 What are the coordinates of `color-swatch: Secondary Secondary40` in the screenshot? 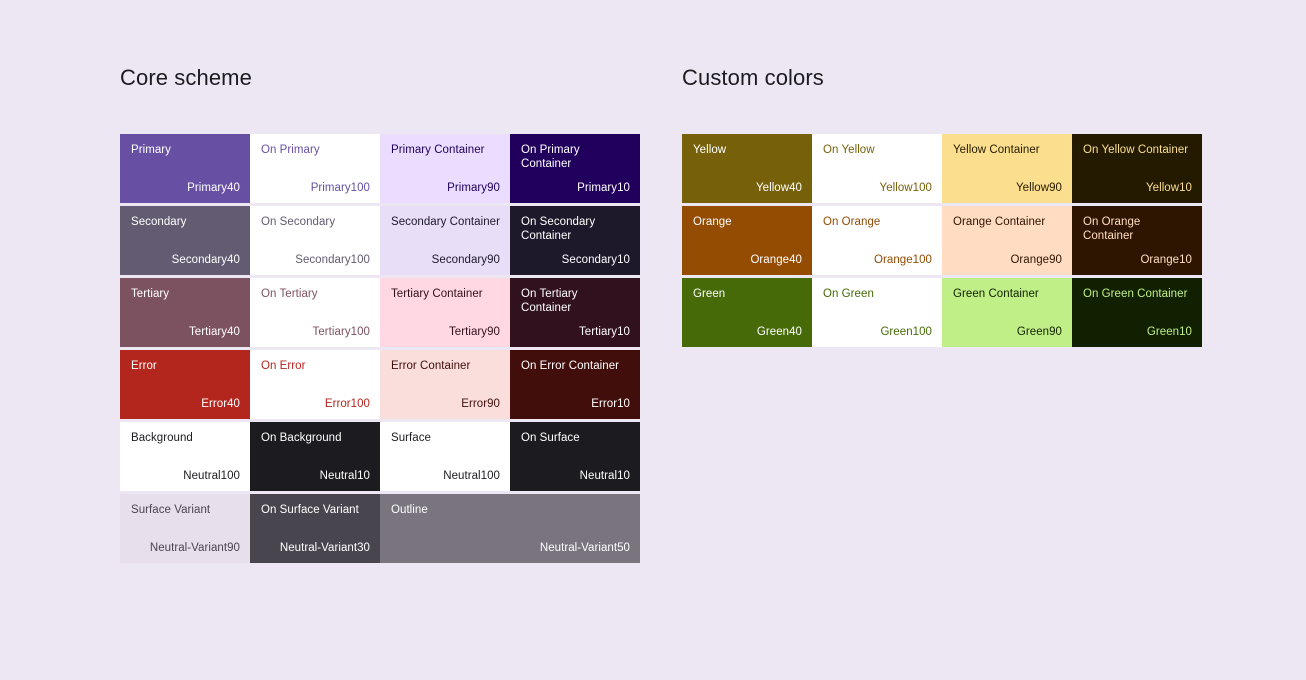 It's located at (185, 240).